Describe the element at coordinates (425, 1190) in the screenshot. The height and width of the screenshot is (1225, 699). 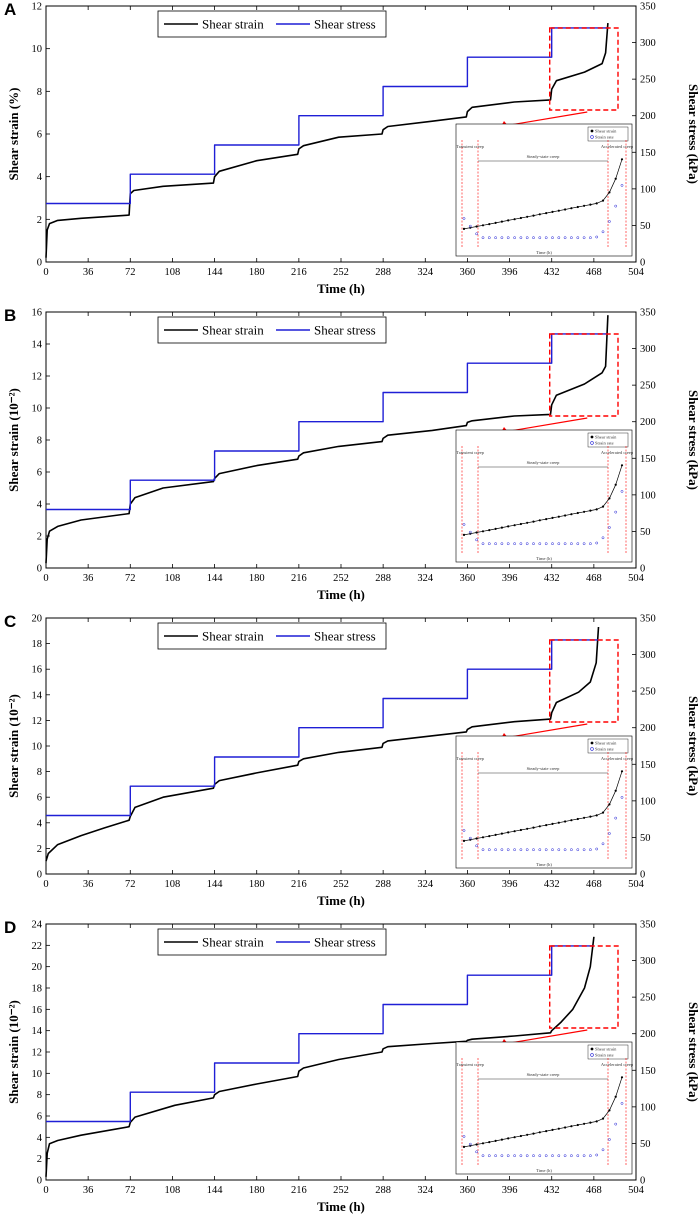
I see `x-tick-label: 324` at that location.